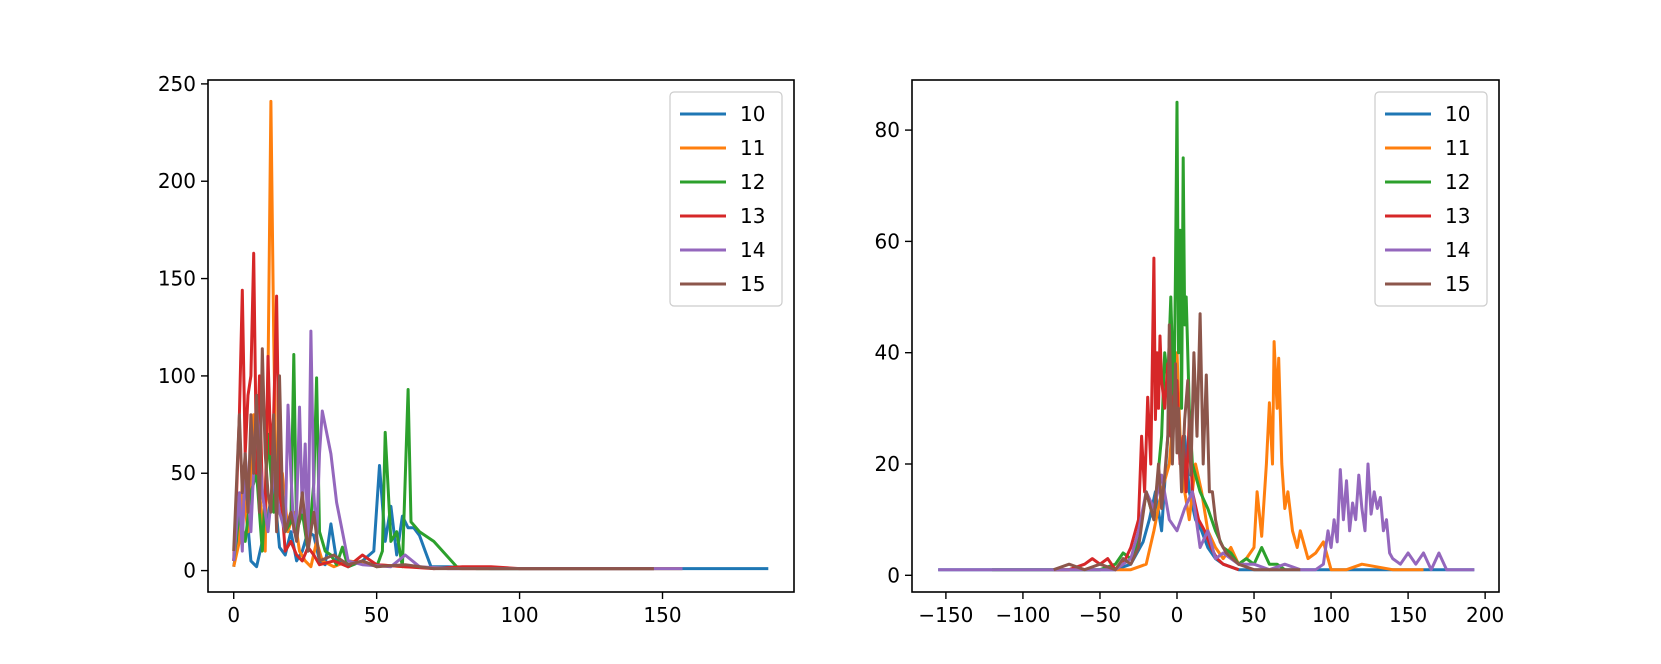 The height and width of the screenshot is (664, 1661). Describe the element at coordinates (1022, 615) in the screenshot. I see `x-tick-label: −100` at that location.